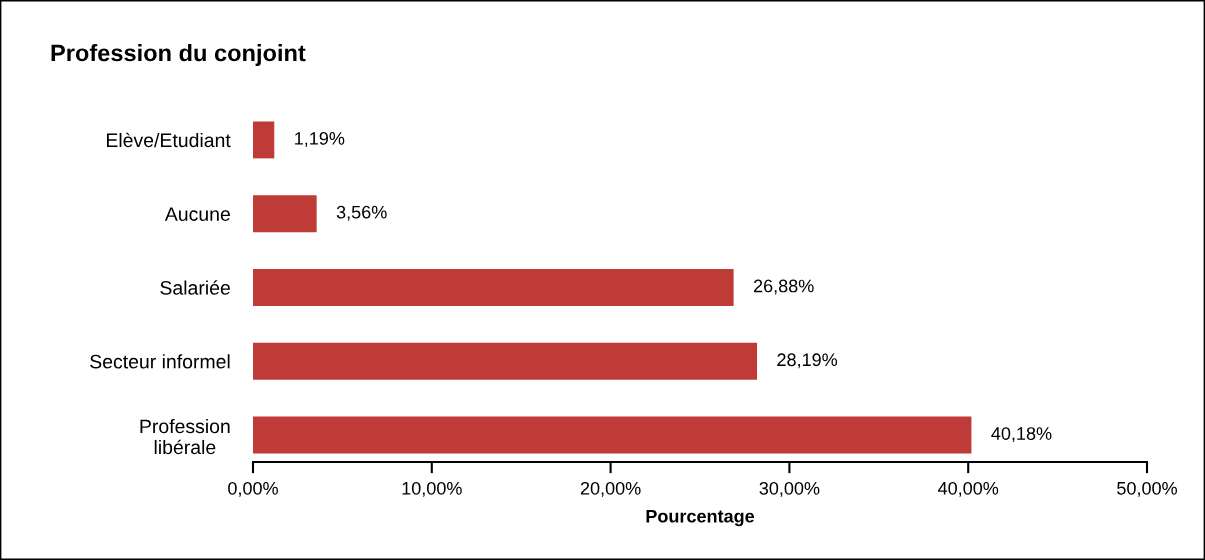 The height and width of the screenshot is (560, 1205). Describe the element at coordinates (1147, 489) in the screenshot. I see `x-tick-label: 50,00%` at that location.